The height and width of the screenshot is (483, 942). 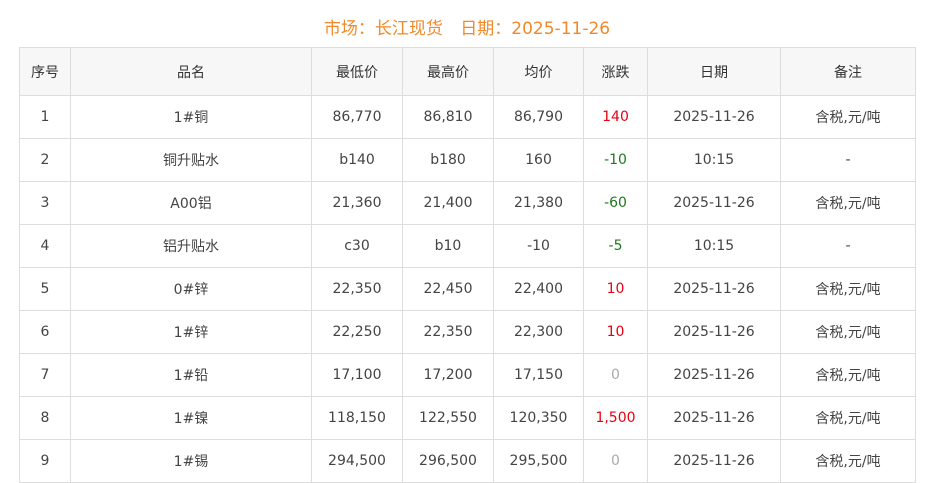 I want to click on cell-avg: 120,350, so click(x=538, y=418).